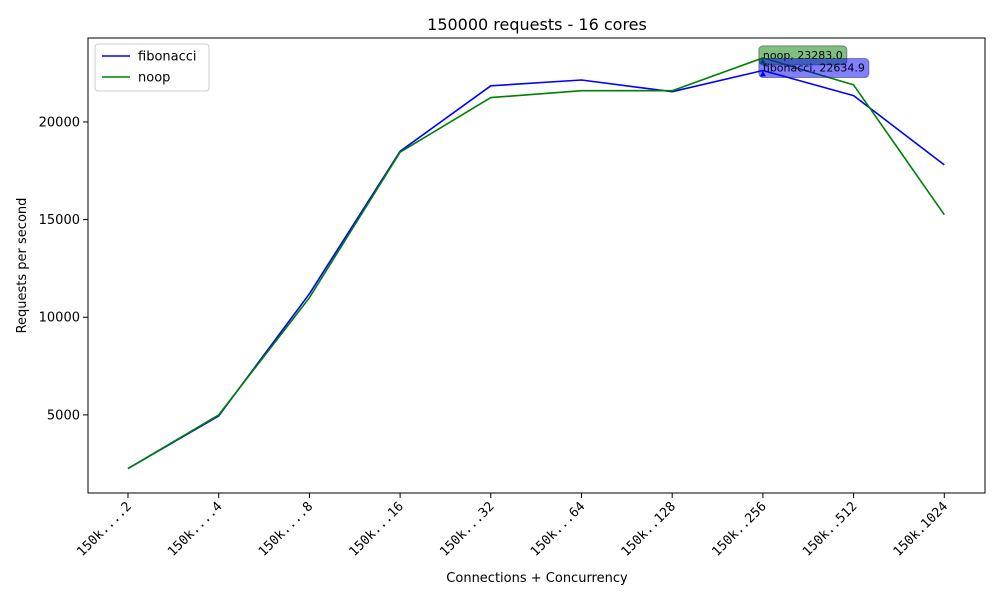  What do you see at coordinates (649, 529) in the screenshot?
I see `x-tick-label: 150k..128` at bounding box center [649, 529].